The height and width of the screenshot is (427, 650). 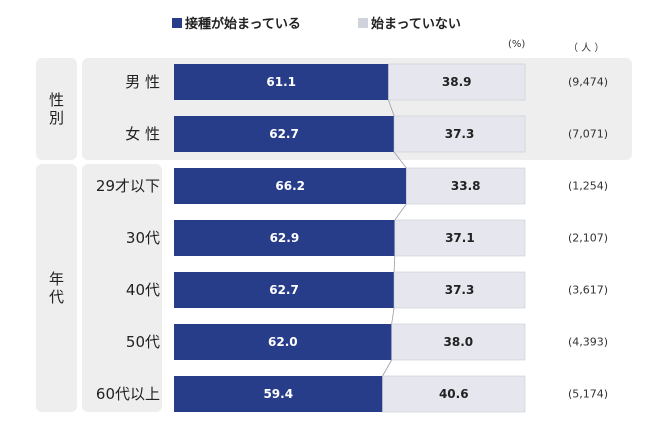 What do you see at coordinates (588, 82) in the screenshot?
I see `count-label: (9,474)` at bounding box center [588, 82].